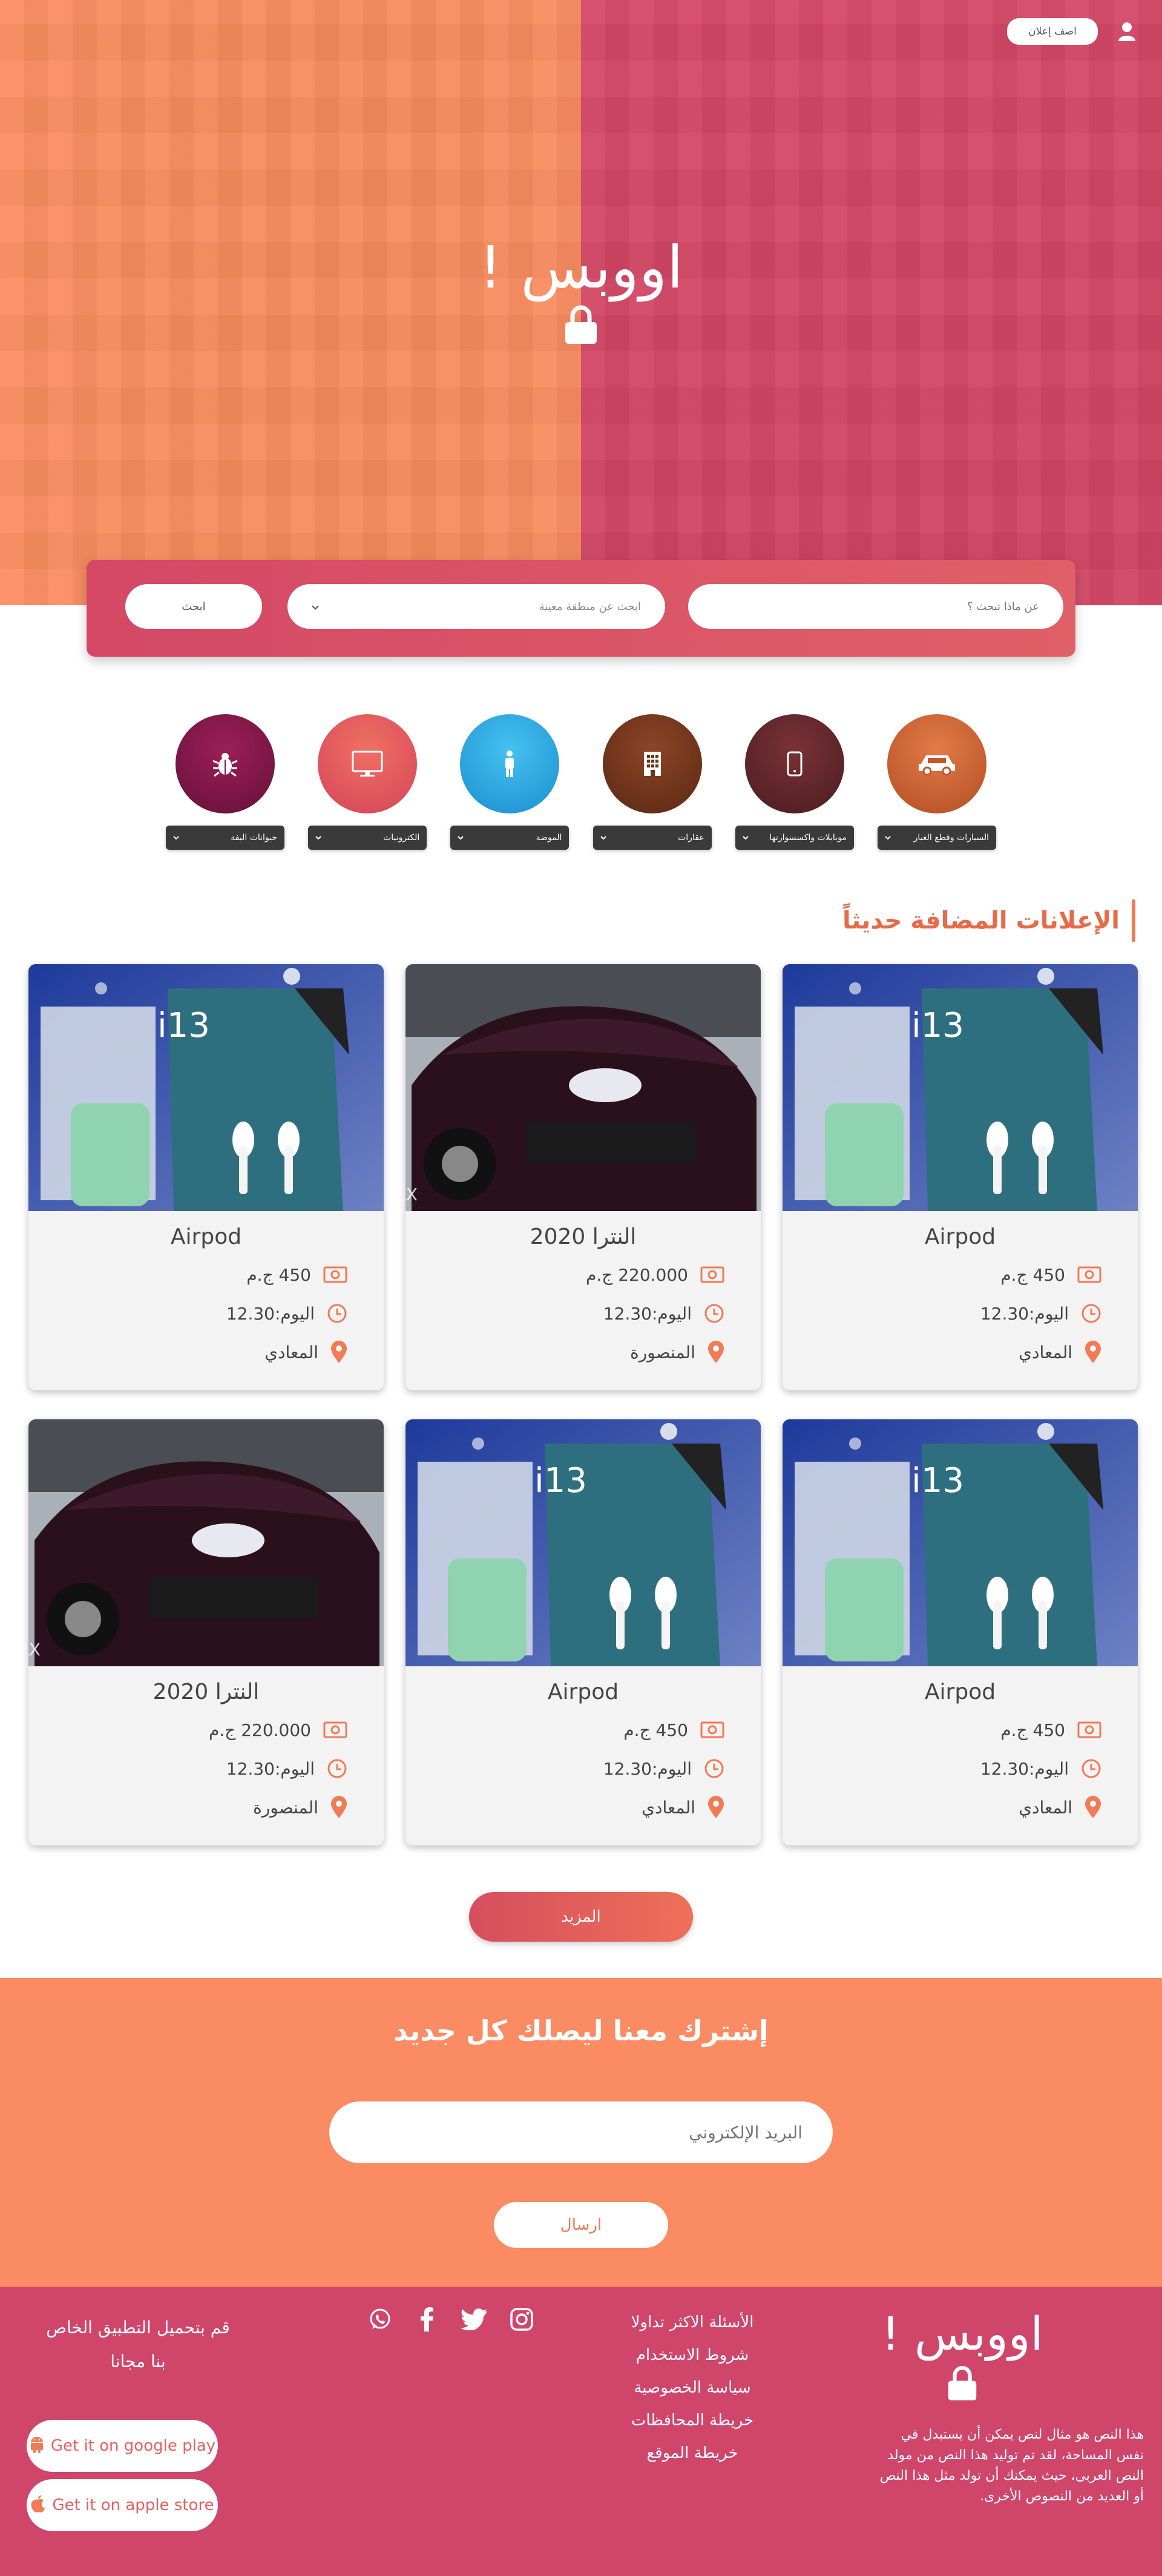 This screenshot has width=1162, height=2576. What do you see at coordinates (581, 2132) in the screenshot?
I see `email-field` at bounding box center [581, 2132].